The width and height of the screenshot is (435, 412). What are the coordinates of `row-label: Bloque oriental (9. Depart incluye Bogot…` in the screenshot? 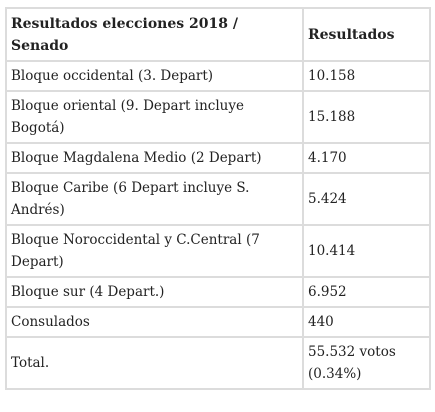 It's located at (154, 117).